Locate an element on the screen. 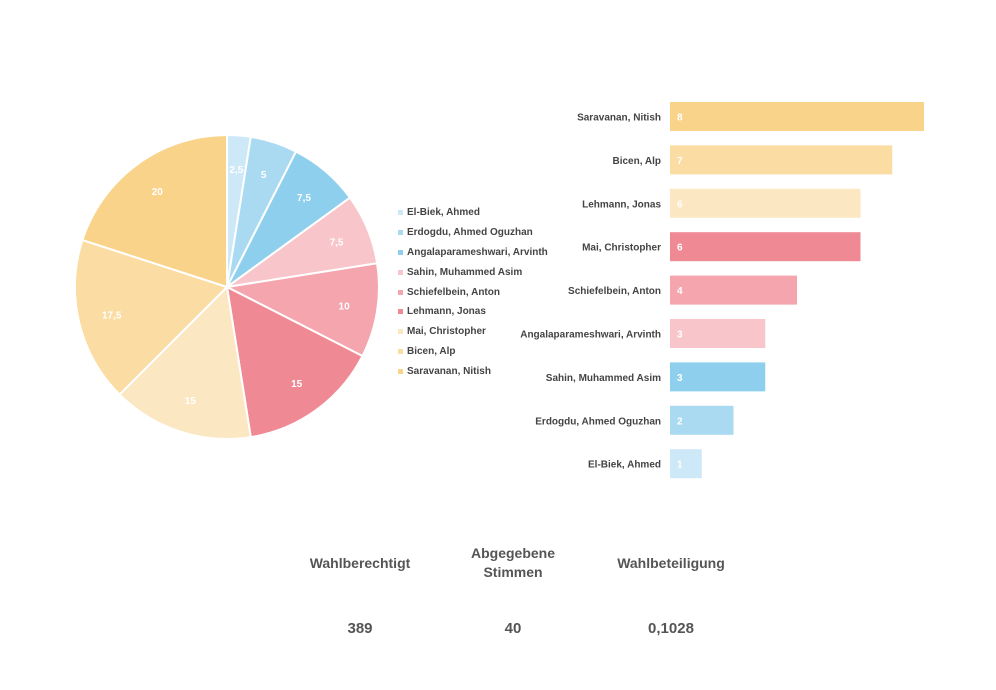  bar-category-label: Mai, Christopher is located at coordinates (621, 248).